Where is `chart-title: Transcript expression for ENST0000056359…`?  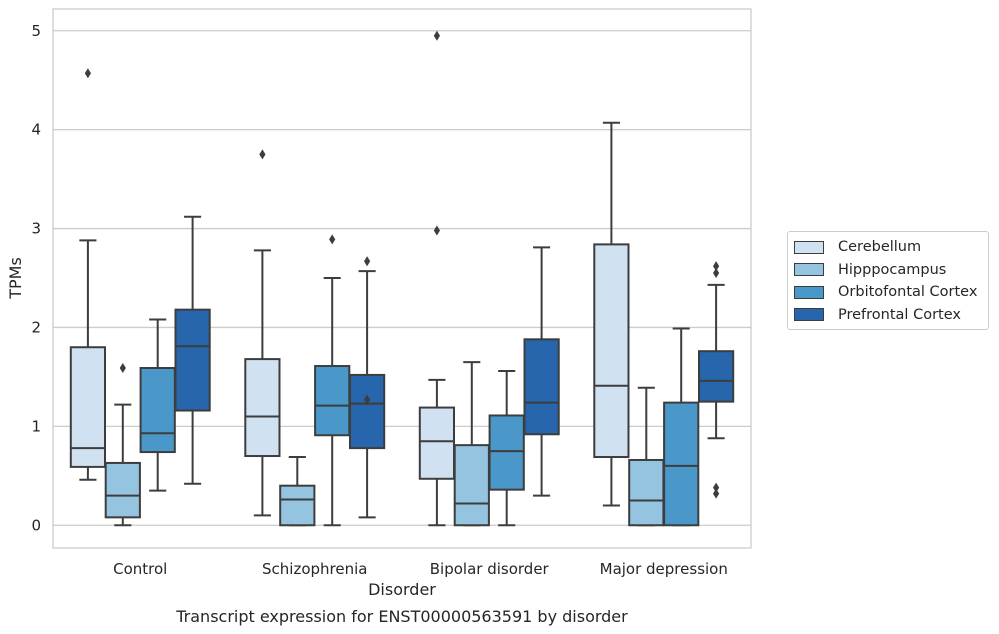
chart-title: Transcript expression for ENST0000056359… is located at coordinates (401, 616).